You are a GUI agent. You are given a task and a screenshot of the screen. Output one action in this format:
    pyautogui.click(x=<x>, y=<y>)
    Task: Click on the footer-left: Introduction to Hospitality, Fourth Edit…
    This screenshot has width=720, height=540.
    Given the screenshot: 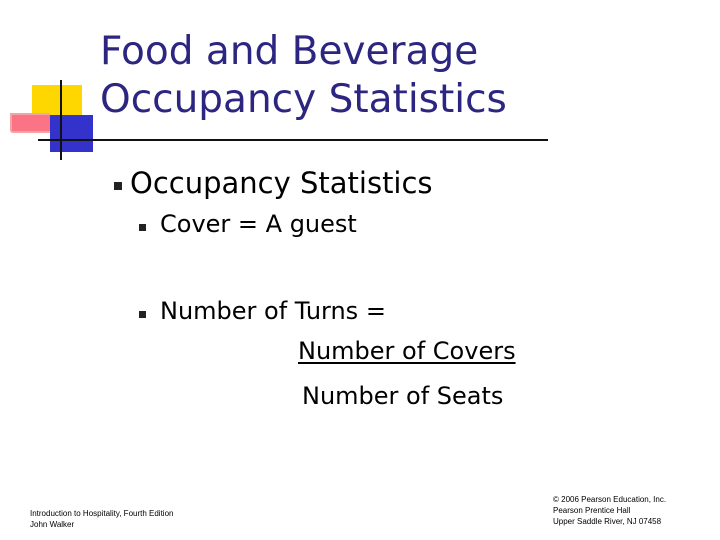 What is the action you would take?
    pyautogui.click(x=101, y=519)
    